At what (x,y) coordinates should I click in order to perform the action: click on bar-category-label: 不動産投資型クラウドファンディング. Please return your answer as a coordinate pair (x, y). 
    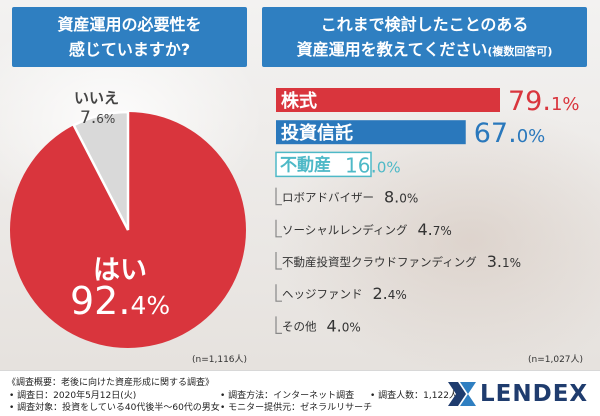
    Looking at the image, I should click on (379, 262).